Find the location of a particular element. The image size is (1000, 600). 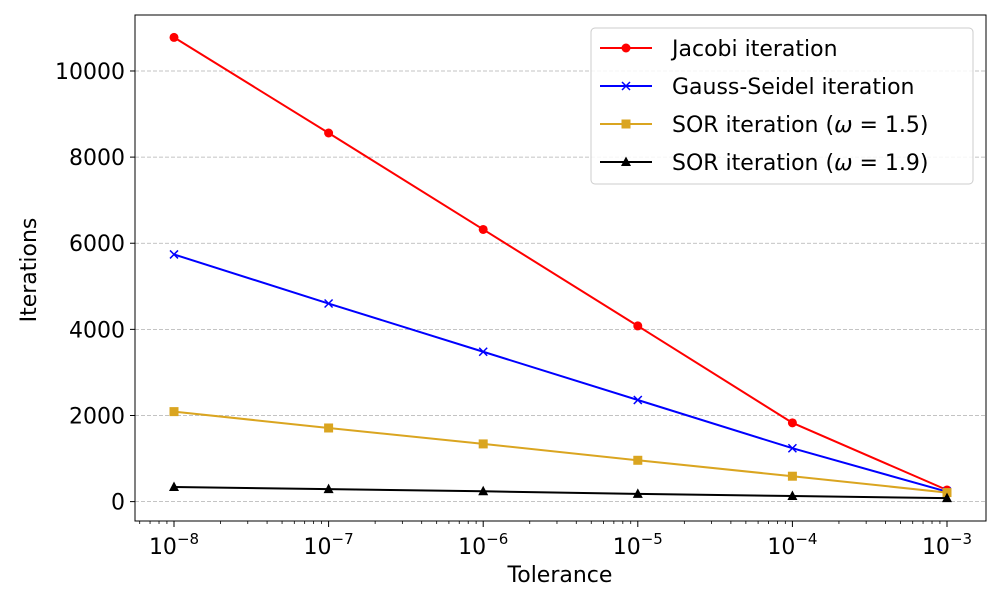

x-axis-label: Tolerance is located at coordinates (560, 575).